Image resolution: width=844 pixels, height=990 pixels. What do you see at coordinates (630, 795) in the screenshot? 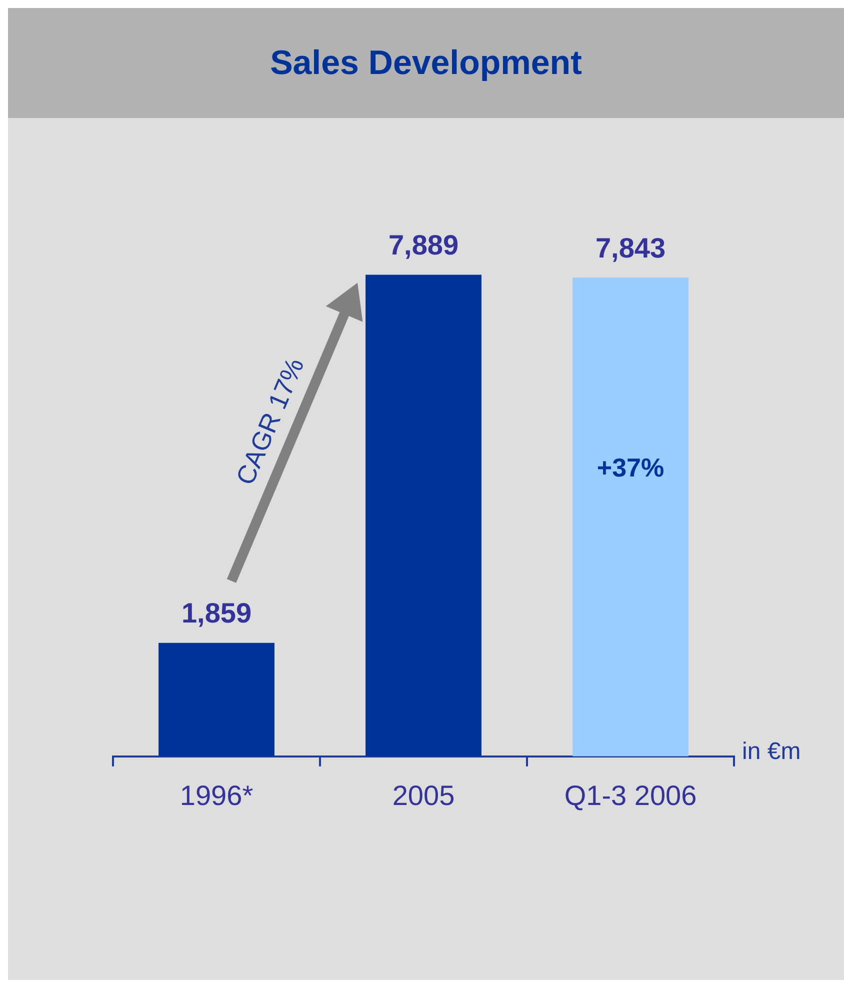
I see `x-tick-label: Q1-3 2006` at bounding box center [630, 795].